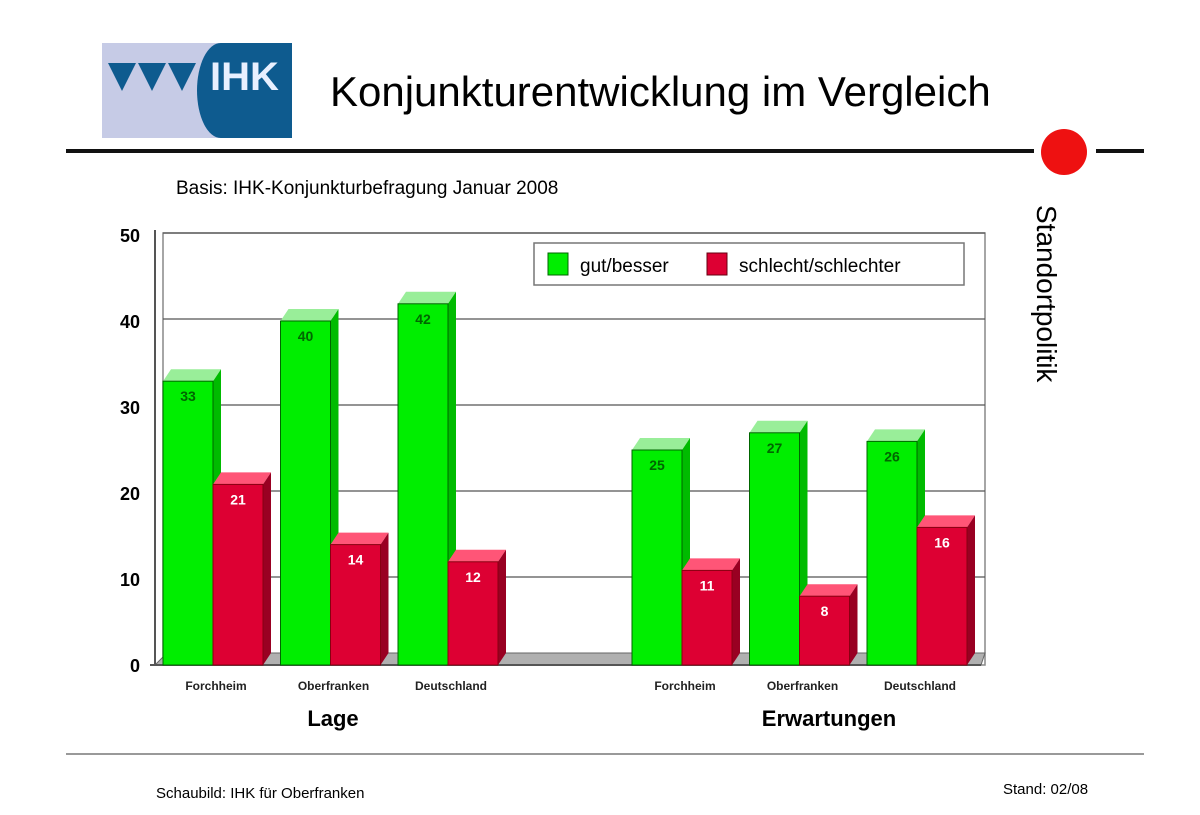 The image size is (1200, 815). What do you see at coordinates (1046, 294) in the screenshot?
I see `side-label: Standortpolitik` at bounding box center [1046, 294].